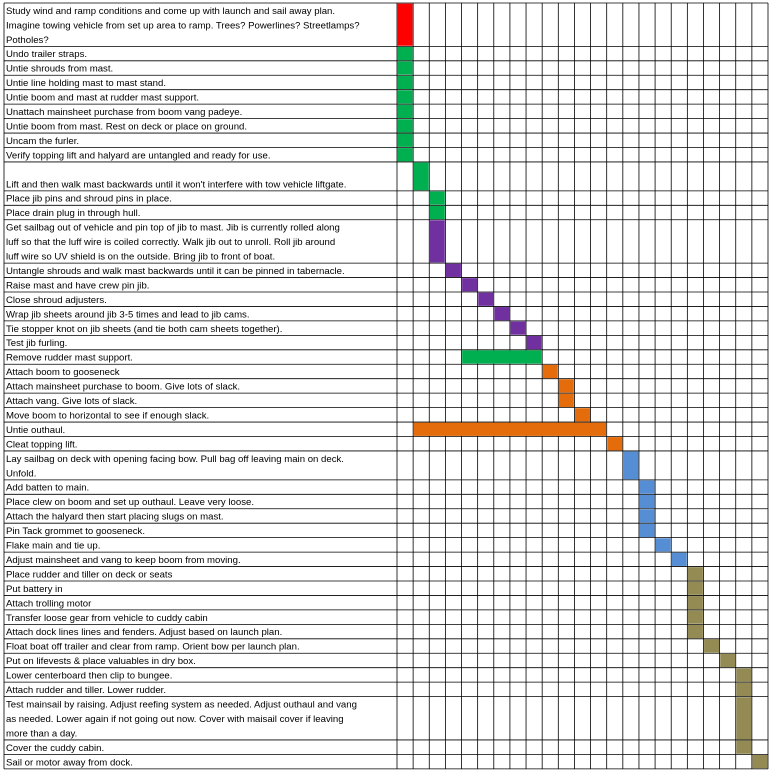  I want to click on task-label: Uncam the furler., so click(42, 141).